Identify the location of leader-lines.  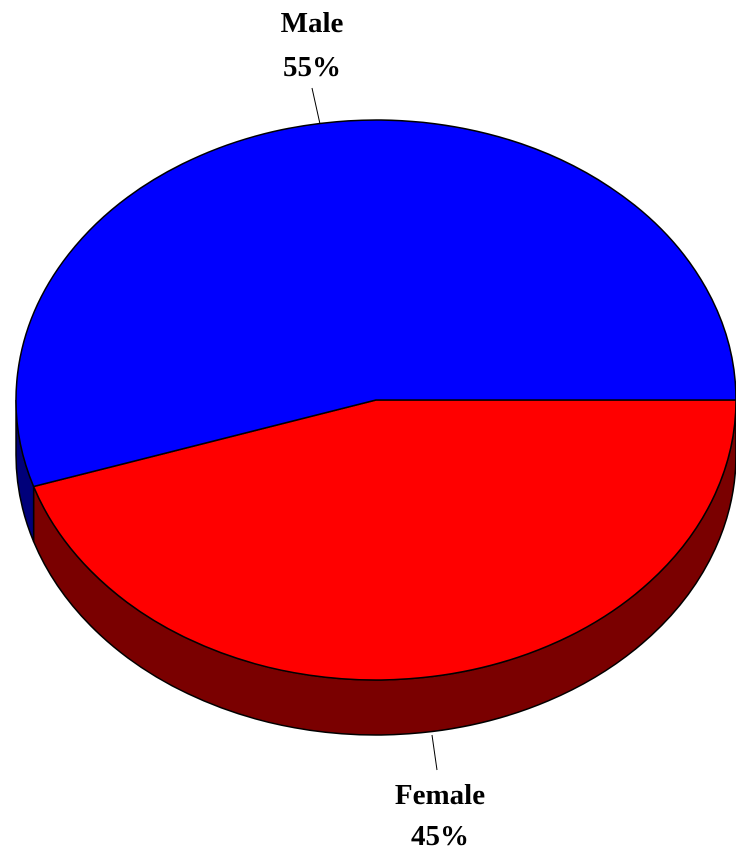
(374, 429).